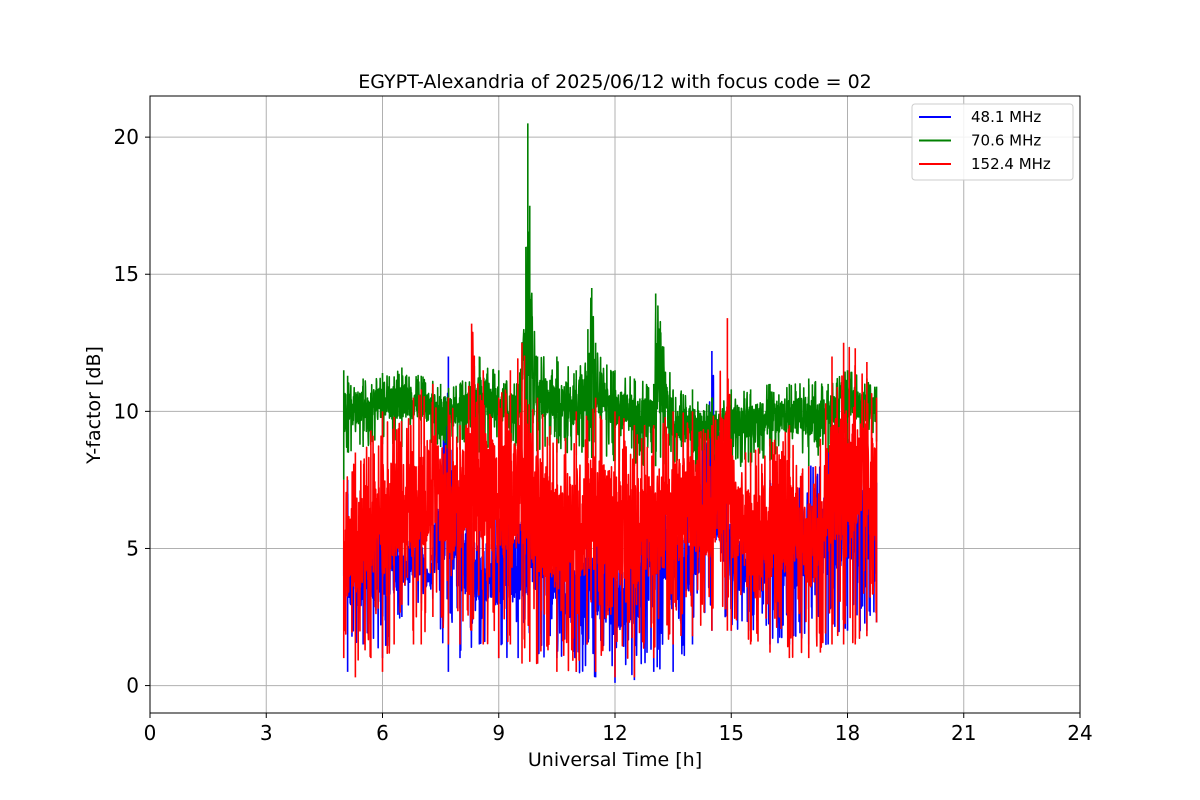  What do you see at coordinates (731, 733) in the screenshot?
I see `x-tick-label: 15` at bounding box center [731, 733].